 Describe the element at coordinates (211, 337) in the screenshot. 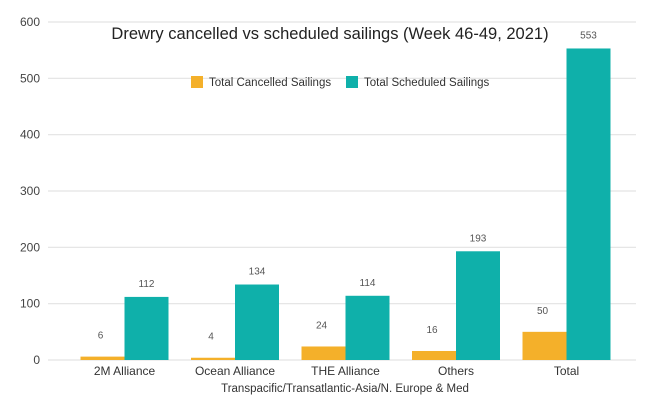

I see `data-label: 4` at that location.